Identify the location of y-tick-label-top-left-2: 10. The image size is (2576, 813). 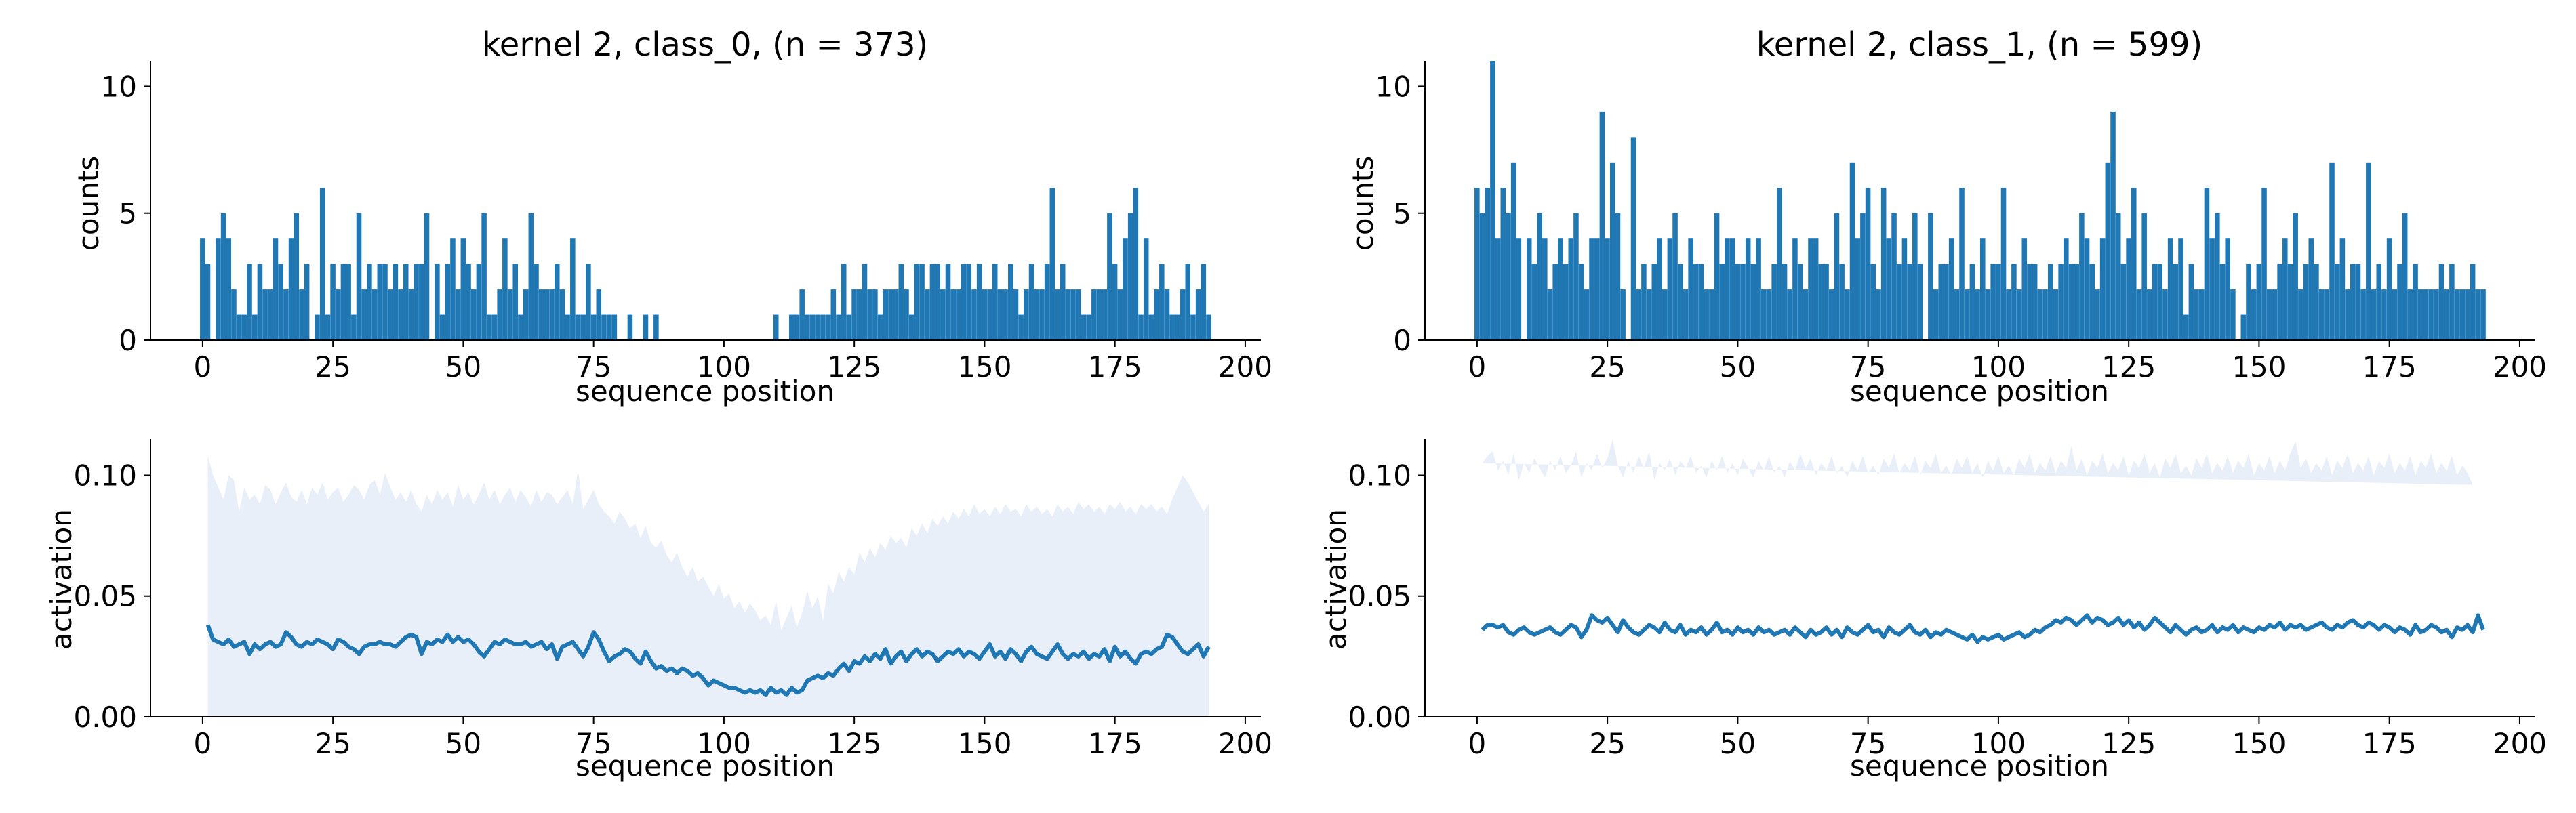
(119, 86).